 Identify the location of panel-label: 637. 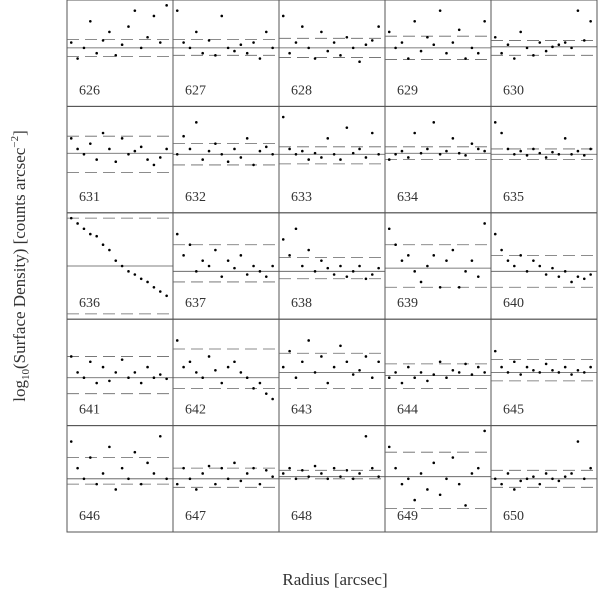
(195, 303).